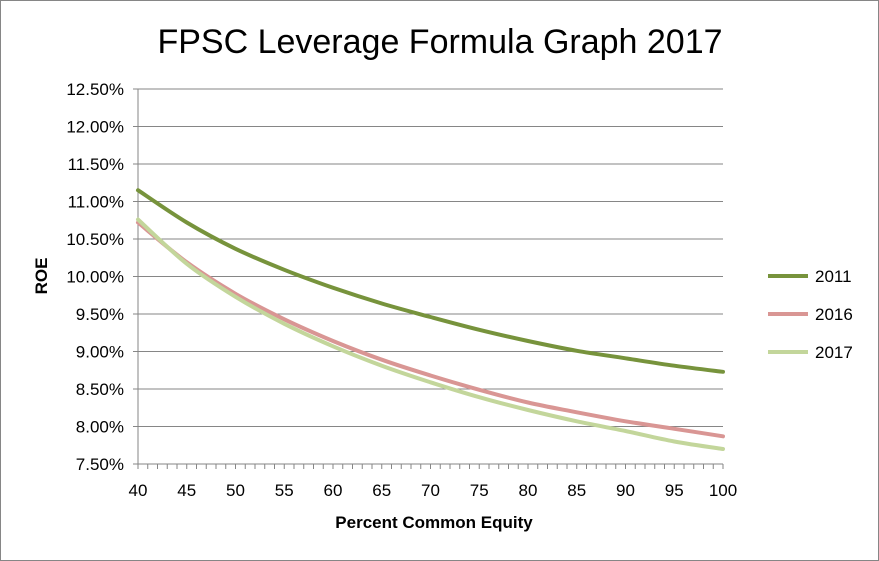 Image resolution: width=879 pixels, height=561 pixels. Describe the element at coordinates (186, 490) in the screenshot. I see `x-tick-label: 45` at that location.